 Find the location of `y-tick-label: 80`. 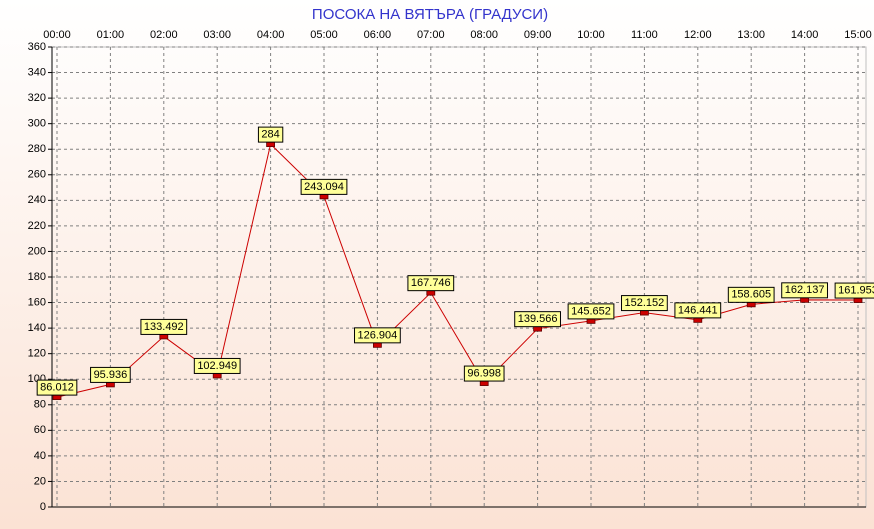

y-tick-label: 80 is located at coordinates (40, 405).